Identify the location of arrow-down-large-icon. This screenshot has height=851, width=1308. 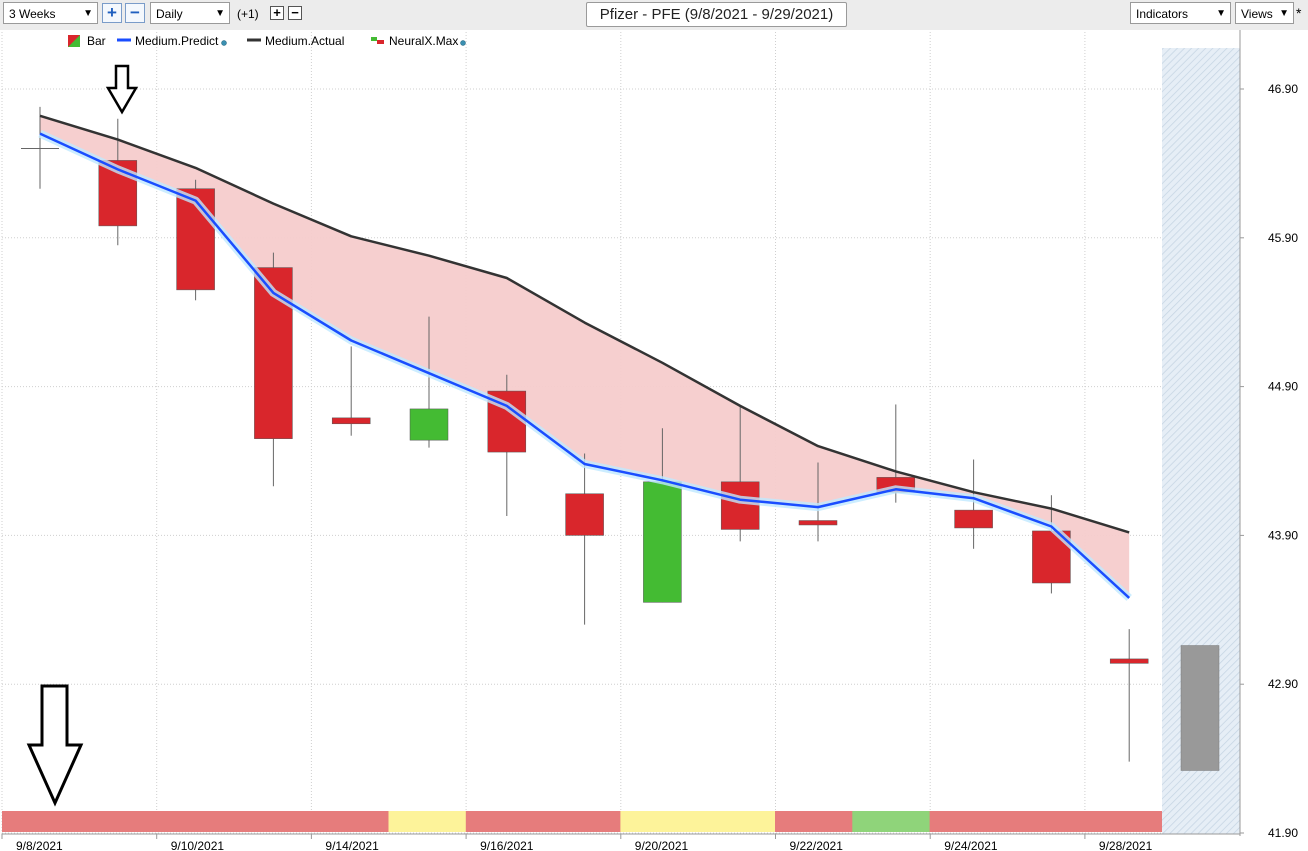
(55, 745).